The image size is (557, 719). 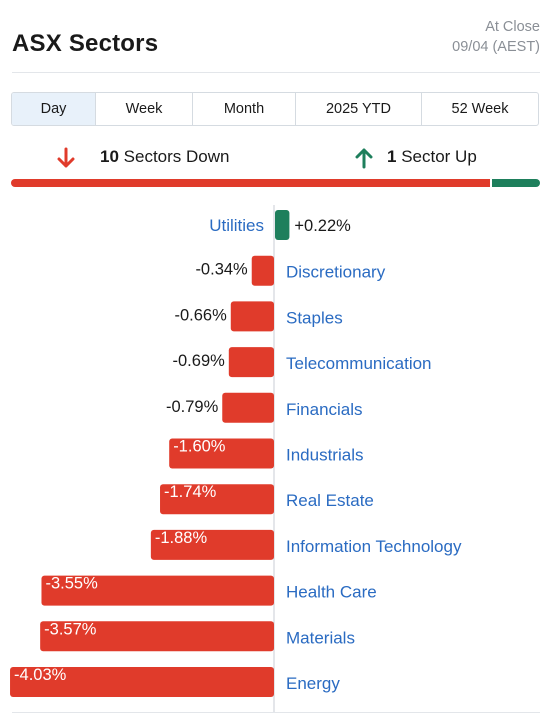 What do you see at coordinates (221, 270) in the screenshot?
I see `bar-value-label: -0.34%` at bounding box center [221, 270].